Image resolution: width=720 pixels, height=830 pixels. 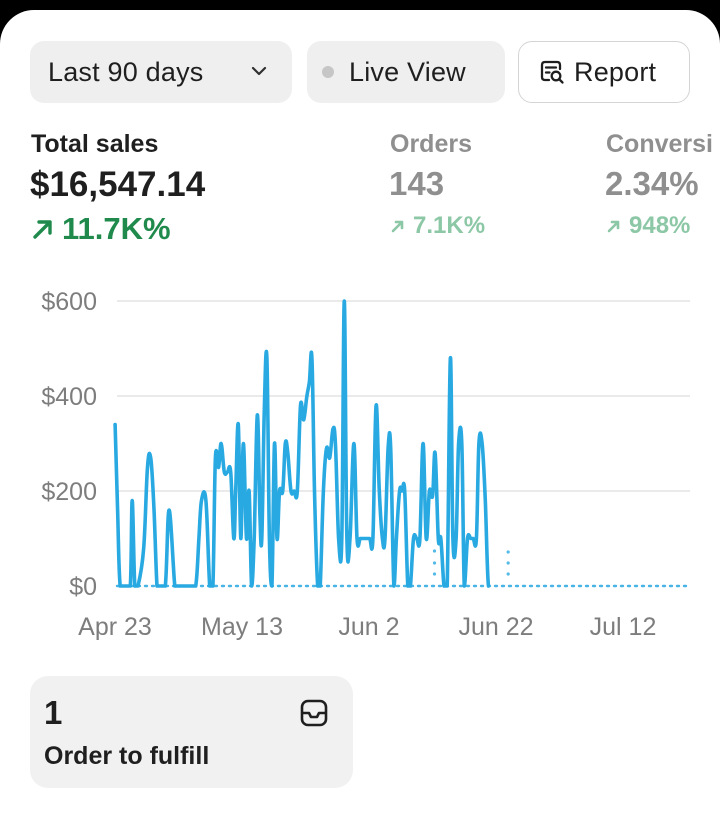 I want to click on metric-change: 7.1K%, so click(x=437, y=226).